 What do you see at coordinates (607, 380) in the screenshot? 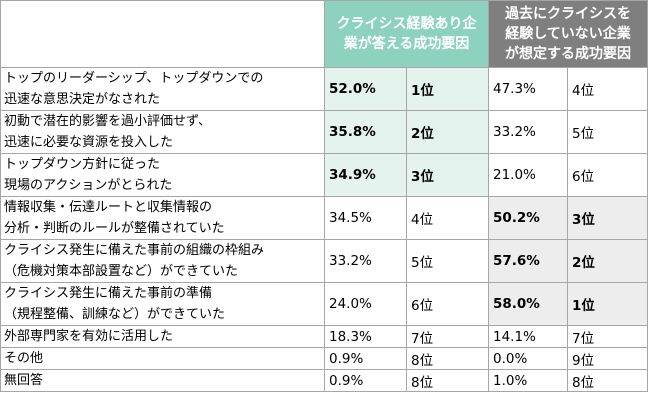
I see `not-experienced-rank: 8位` at bounding box center [607, 380].